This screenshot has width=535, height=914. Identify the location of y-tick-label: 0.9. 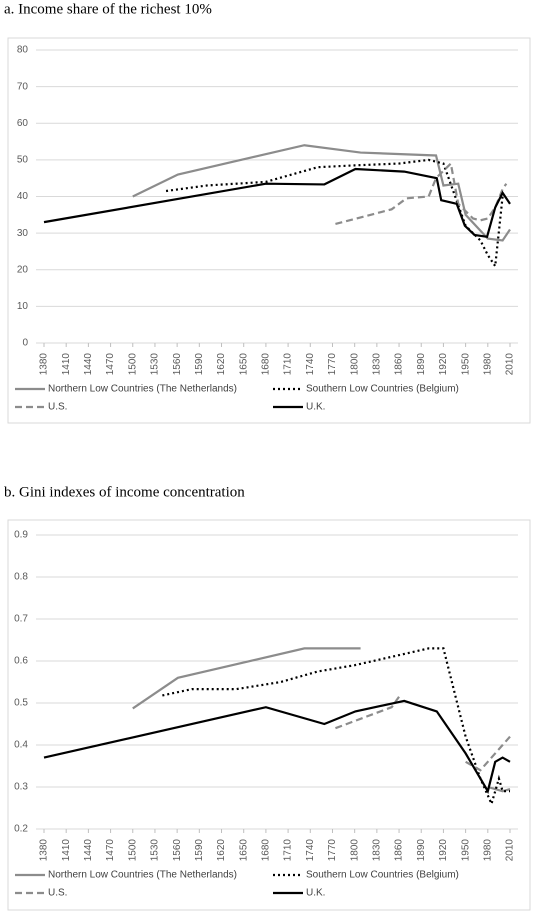
(21, 535).